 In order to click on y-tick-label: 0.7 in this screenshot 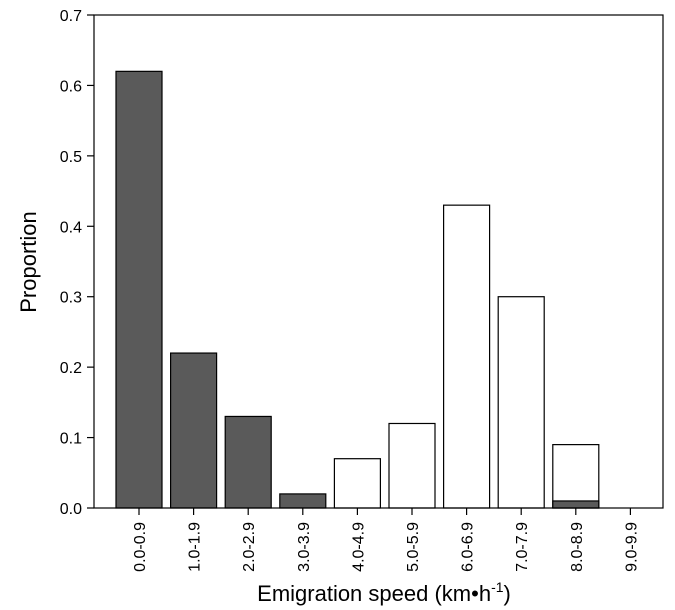, I will do `click(71, 16)`.